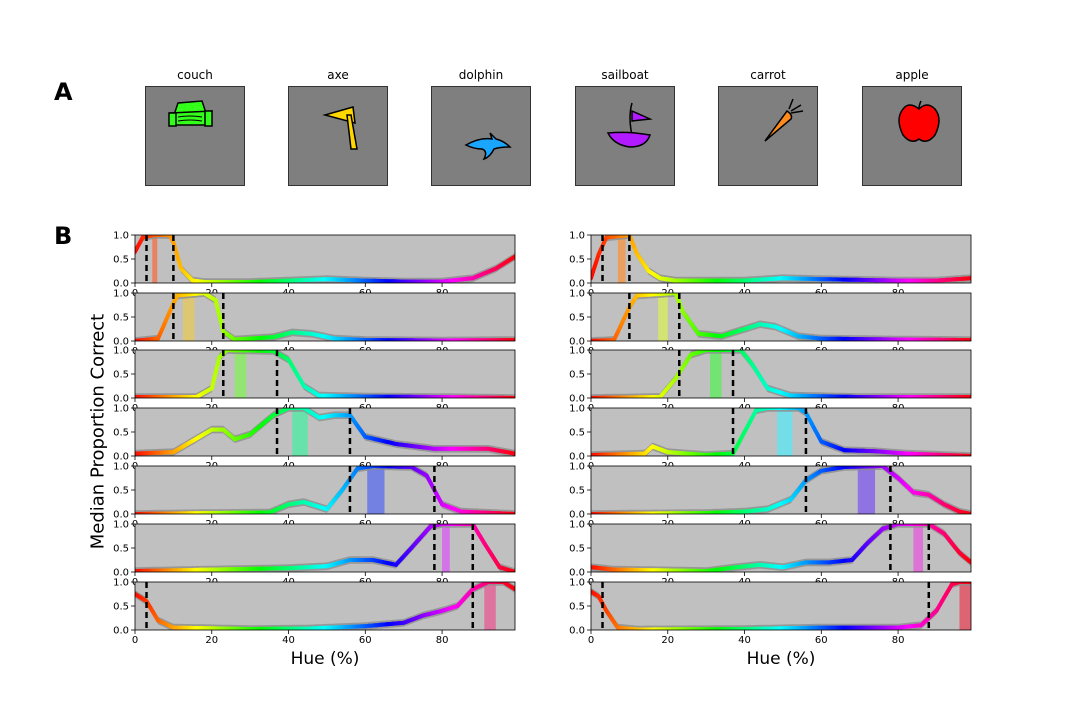 This screenshot has width=1080, height=720. I want to click on object-title-axe: axe, so click(338, 75).